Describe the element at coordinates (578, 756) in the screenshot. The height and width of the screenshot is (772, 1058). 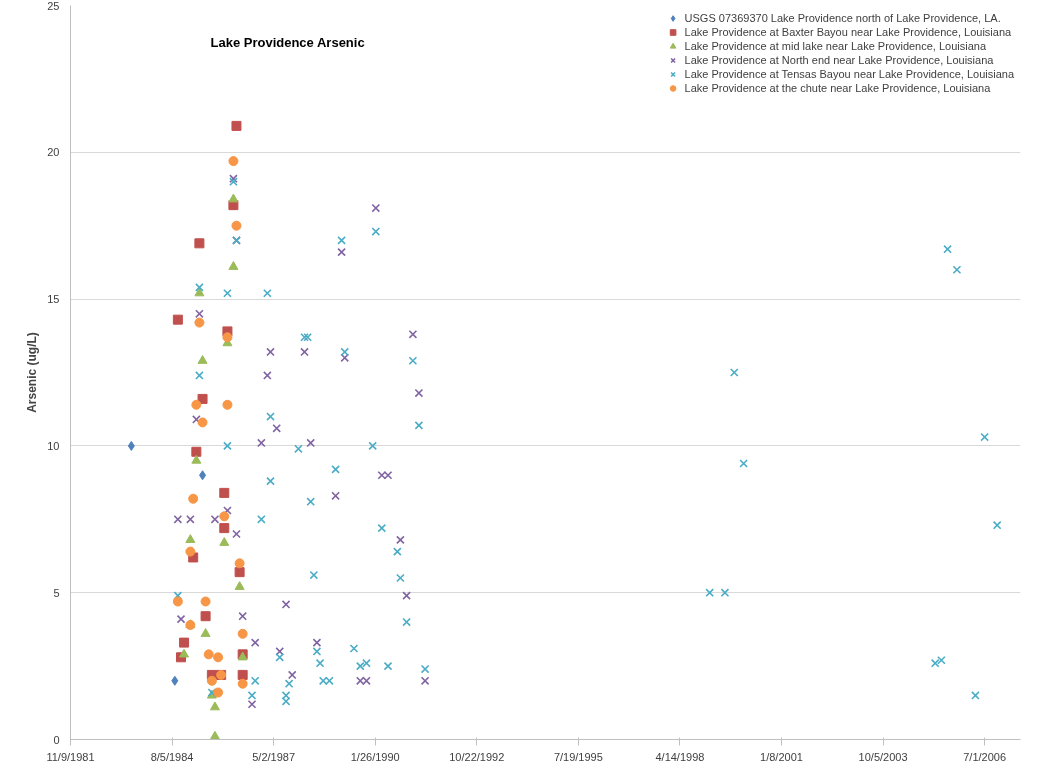
I see `x-tick-label: 7/19/1995` at that location.